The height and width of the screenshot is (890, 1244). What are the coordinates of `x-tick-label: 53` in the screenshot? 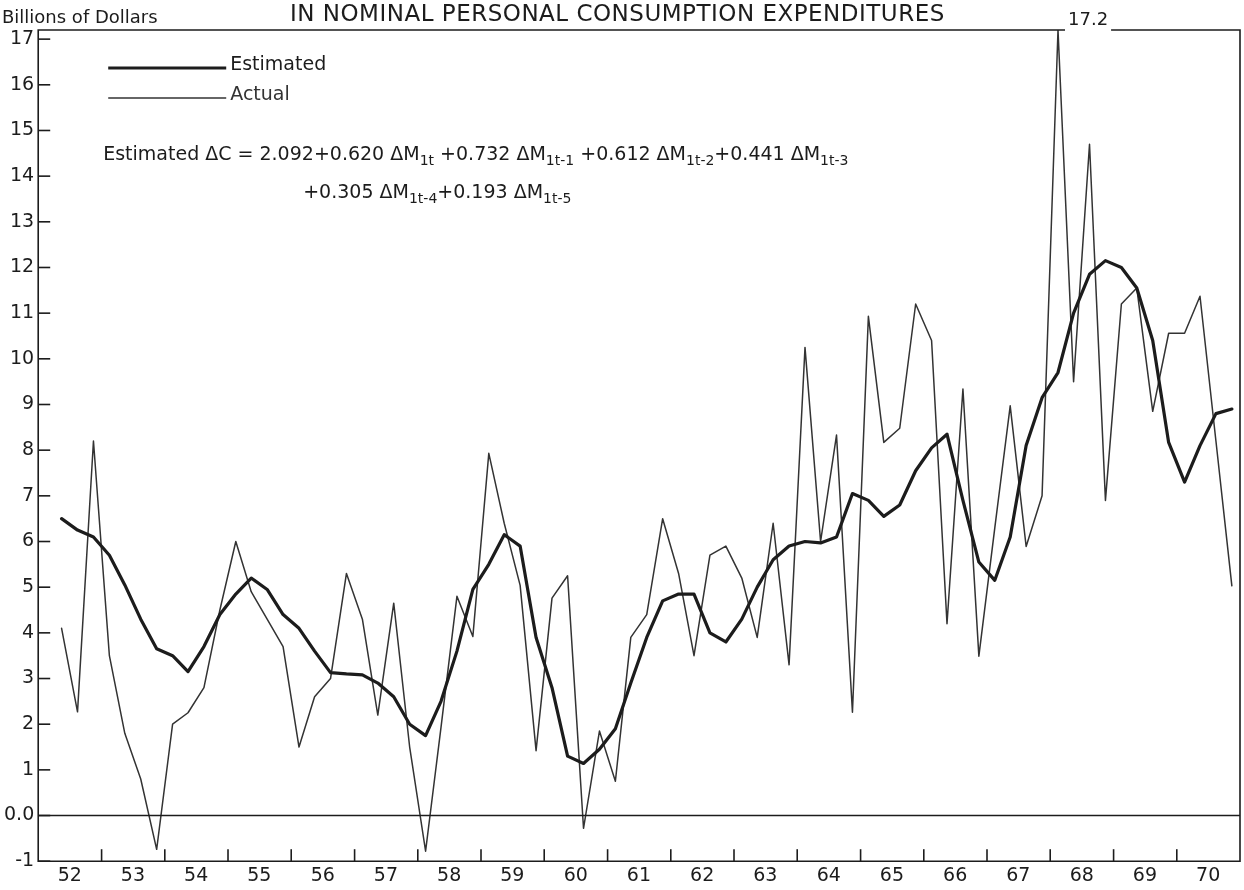 It's located at (133, 873).